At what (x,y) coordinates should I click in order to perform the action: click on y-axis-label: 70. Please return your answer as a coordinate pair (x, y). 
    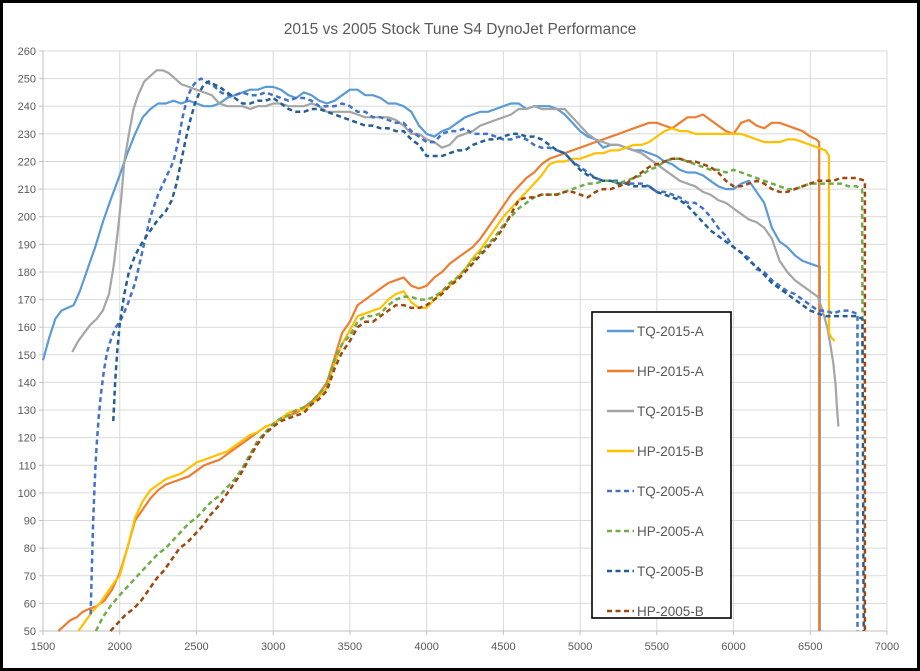
    Looking at the image, I should click on (30, 577).